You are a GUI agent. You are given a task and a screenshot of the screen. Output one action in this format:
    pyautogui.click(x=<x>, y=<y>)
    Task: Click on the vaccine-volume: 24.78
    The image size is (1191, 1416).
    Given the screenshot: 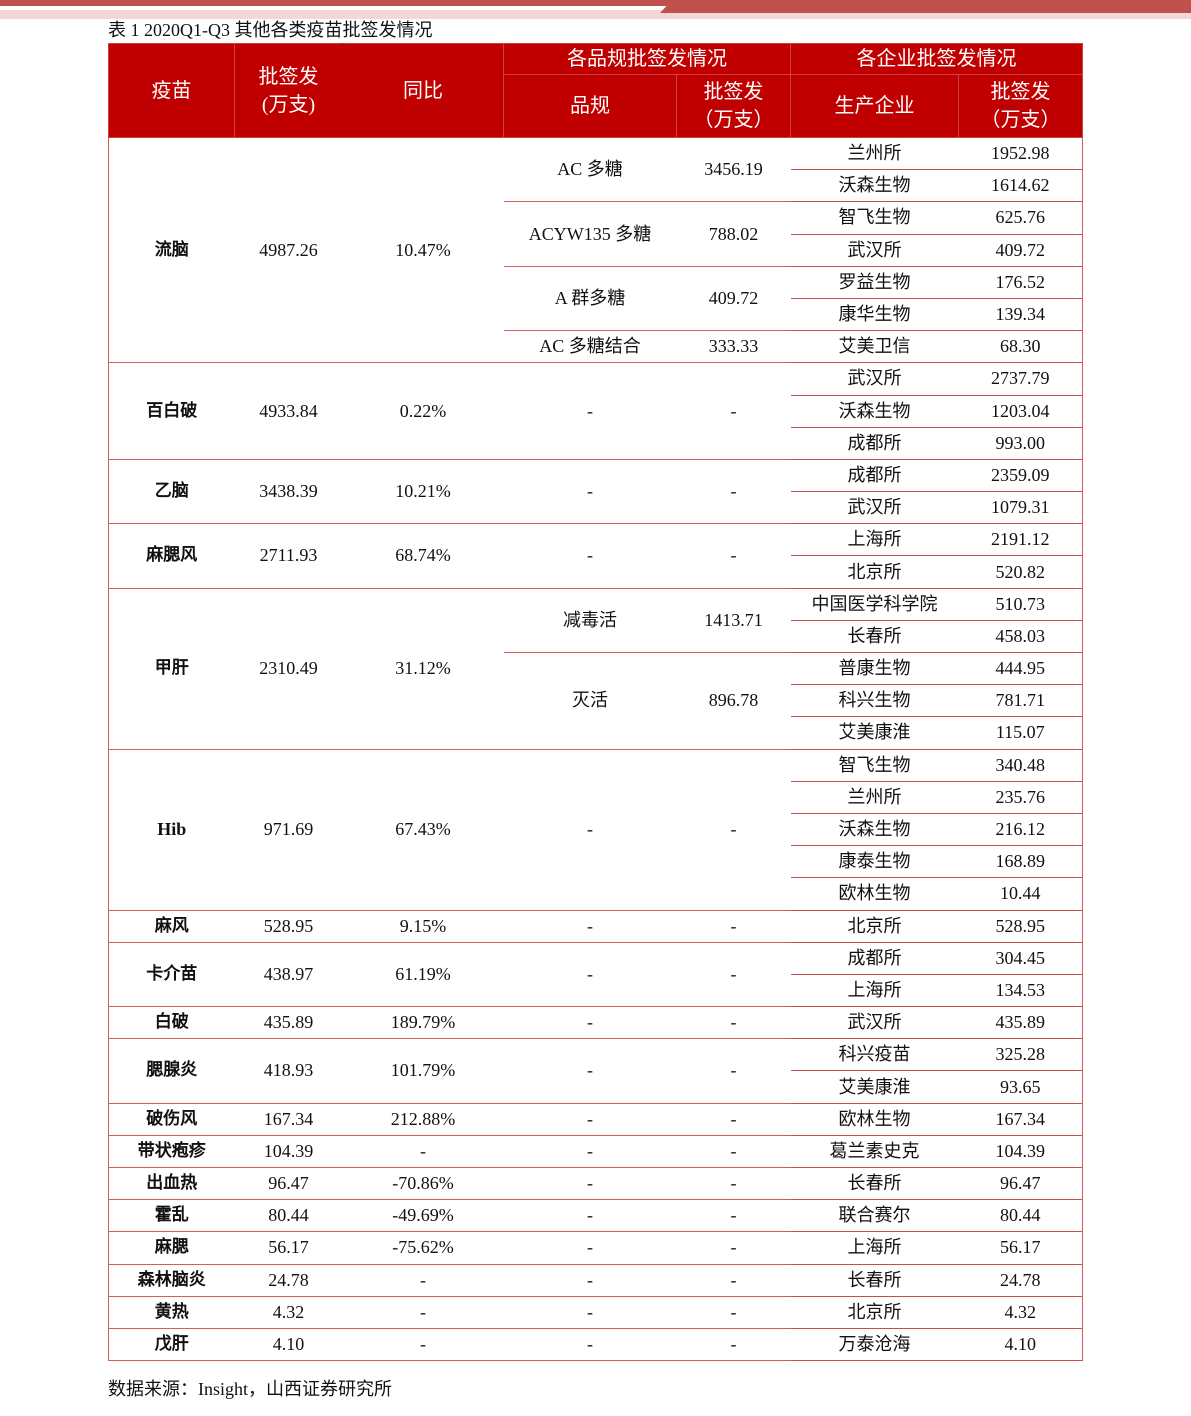 What is the action you would take?
    pyautogui.click(x=288, y=1280)
    